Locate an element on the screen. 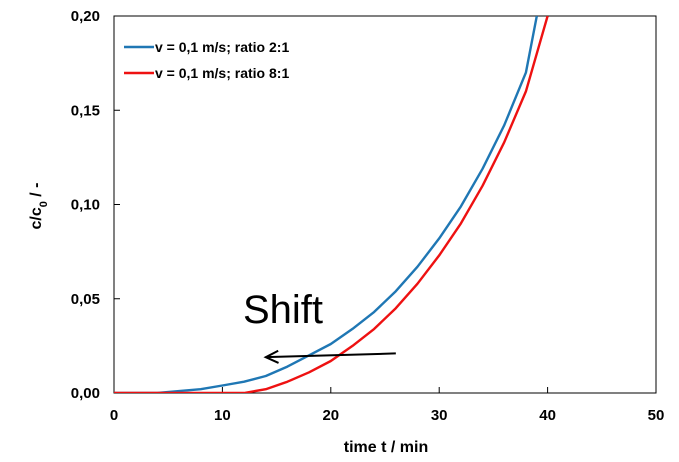  x-axis-title: time t / min is located at coordinates (386, 447).